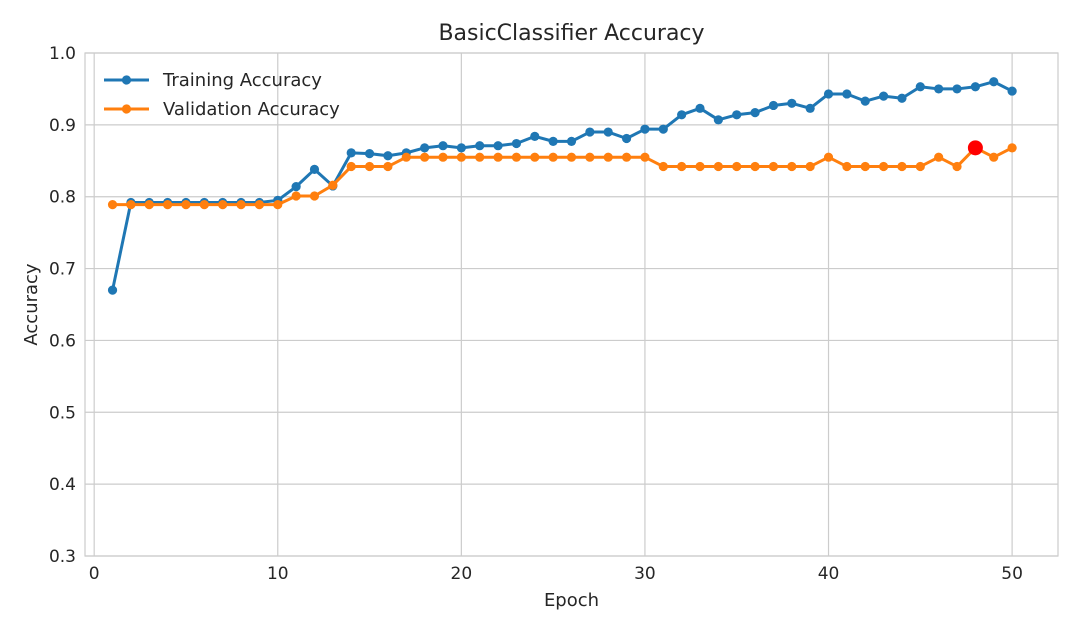  Describe the element at coordinates (556, 574) in the screenshot. I see `x-axis-ticks: 0 10 20 30 40 50` at that location.